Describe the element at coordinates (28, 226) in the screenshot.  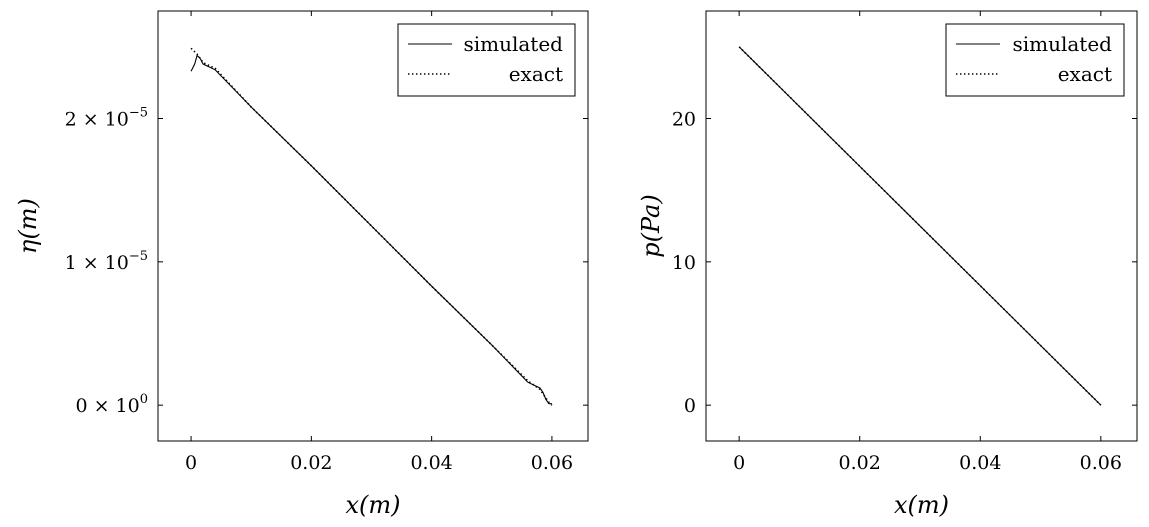
I see `y-axis-label: η(m)` at that location.